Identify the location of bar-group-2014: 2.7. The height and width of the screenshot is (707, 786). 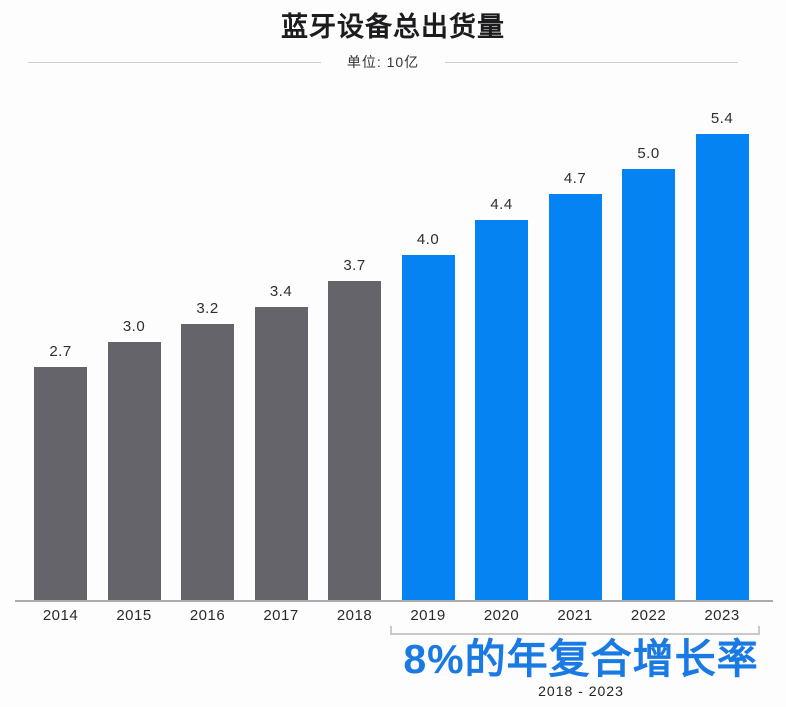
(60, 472).